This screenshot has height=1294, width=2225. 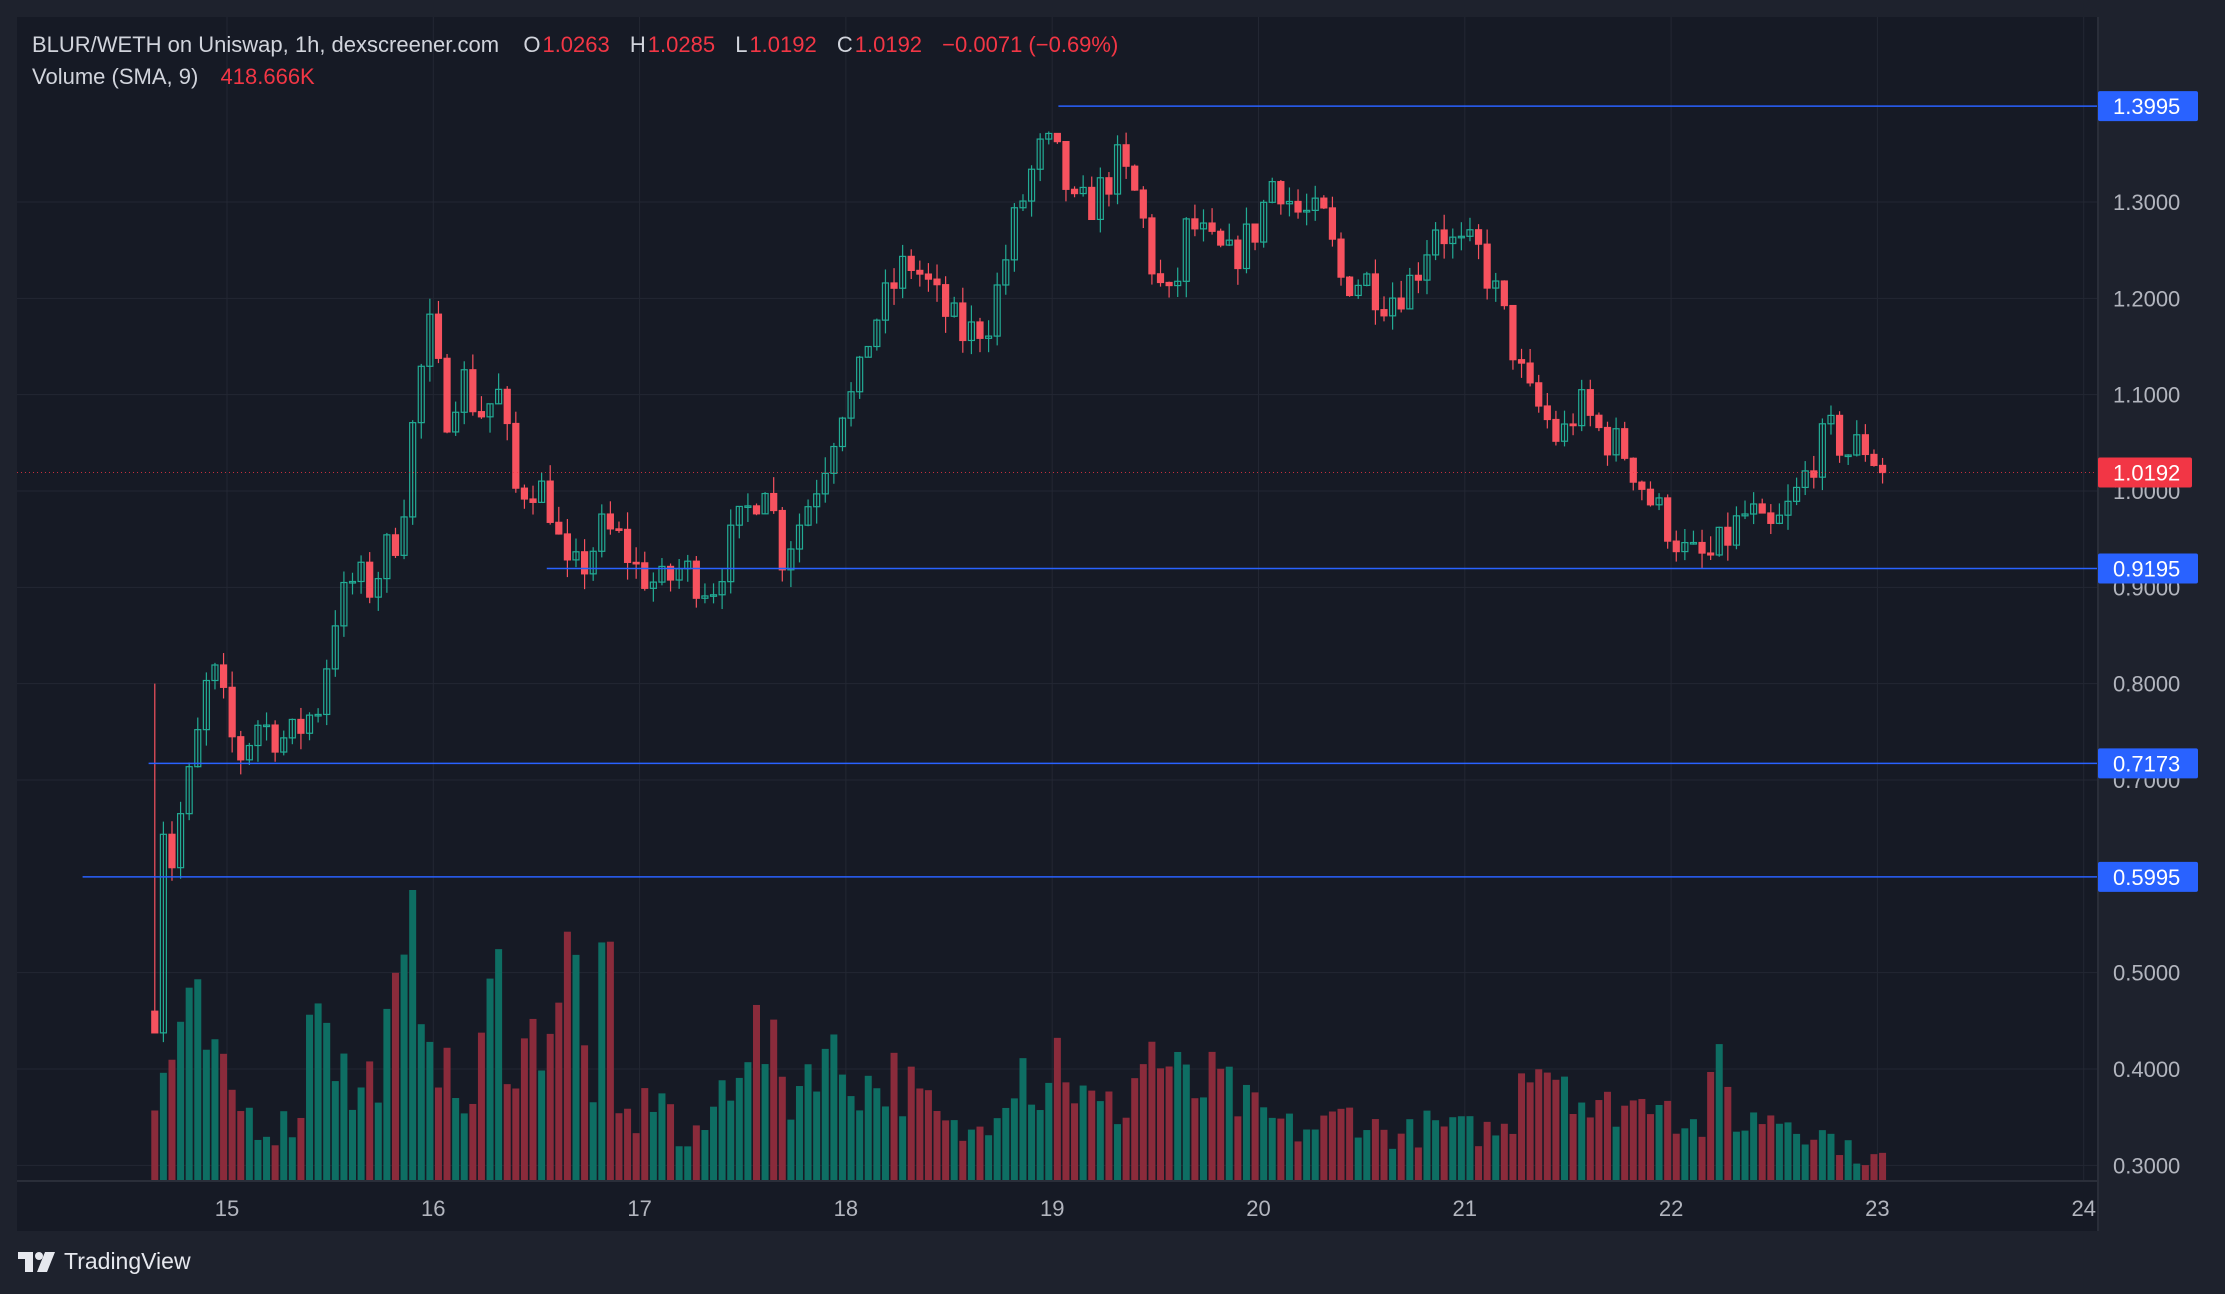 What do you see at coordinates (2083, 1208) in the screenshot?
I see `x-tick-label: 24` at bounding box center [2083, 1208].